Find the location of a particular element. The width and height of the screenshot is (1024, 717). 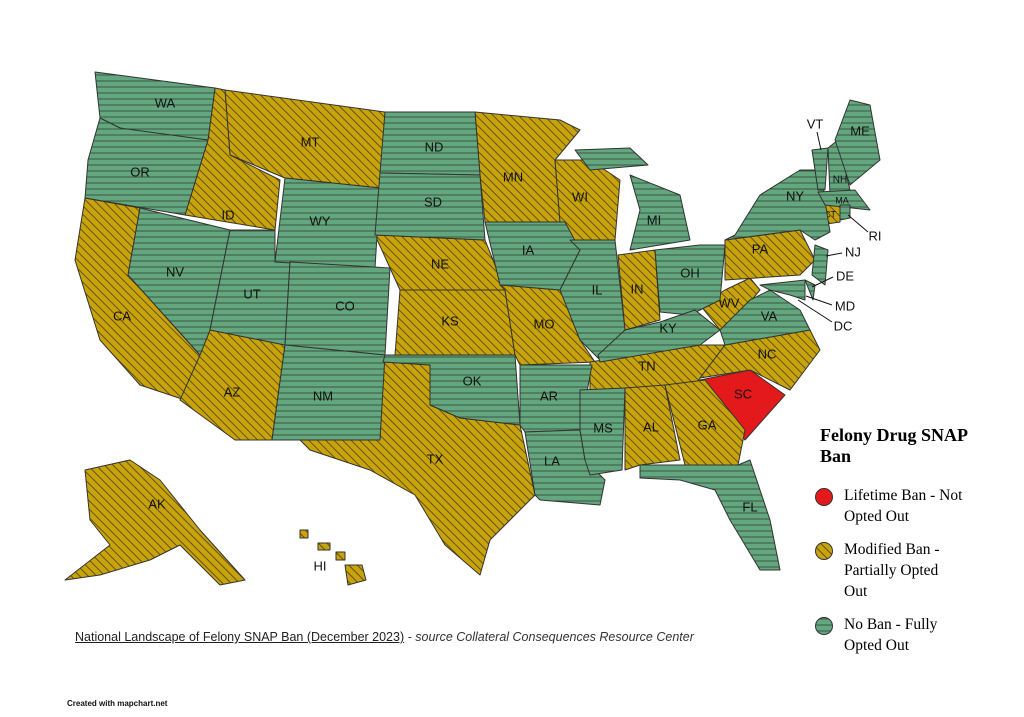

state-label: ND is located at coordinates (434, 146).